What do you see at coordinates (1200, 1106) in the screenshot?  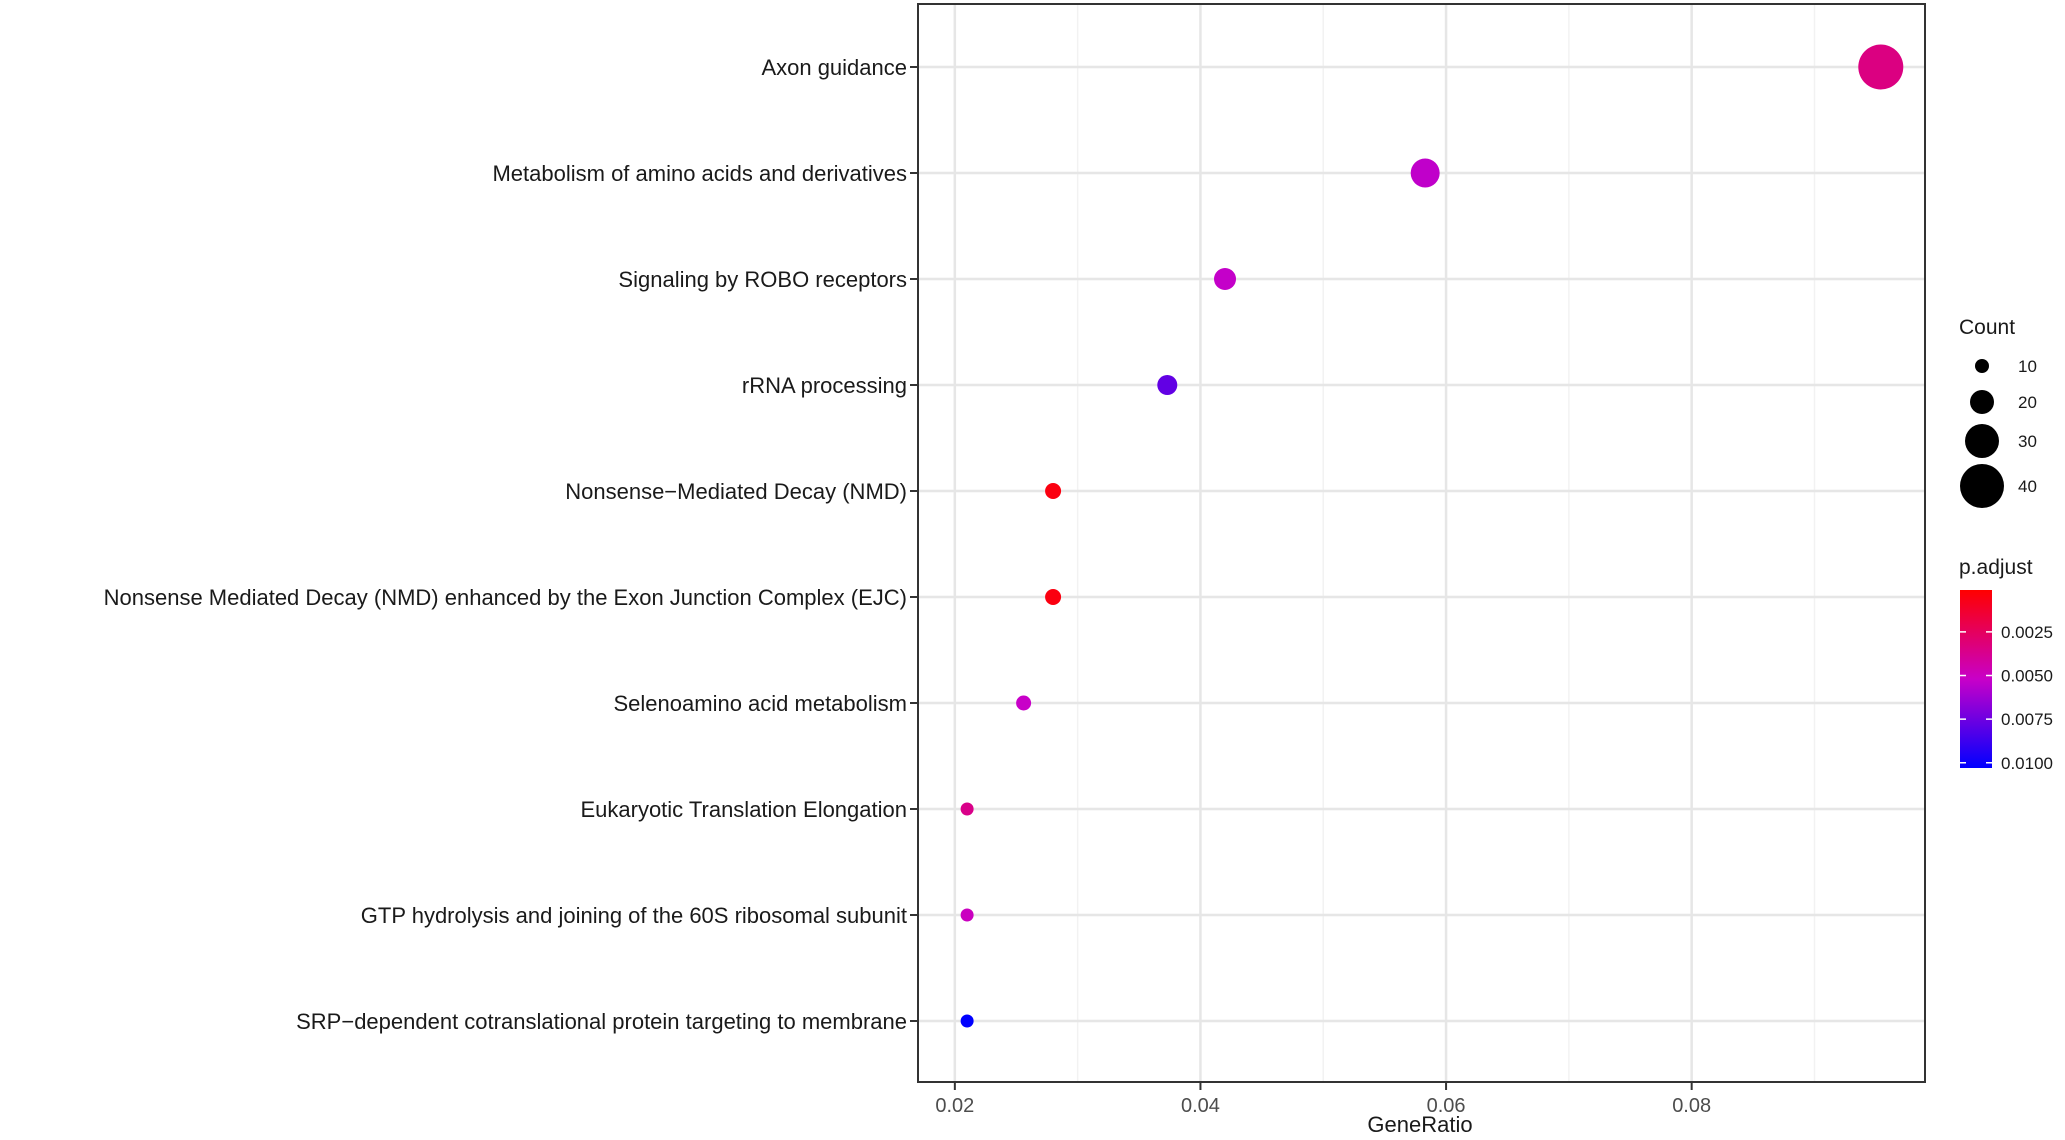 I see `x-tick-label: 0.04` at bounding box center [1200, 1106].